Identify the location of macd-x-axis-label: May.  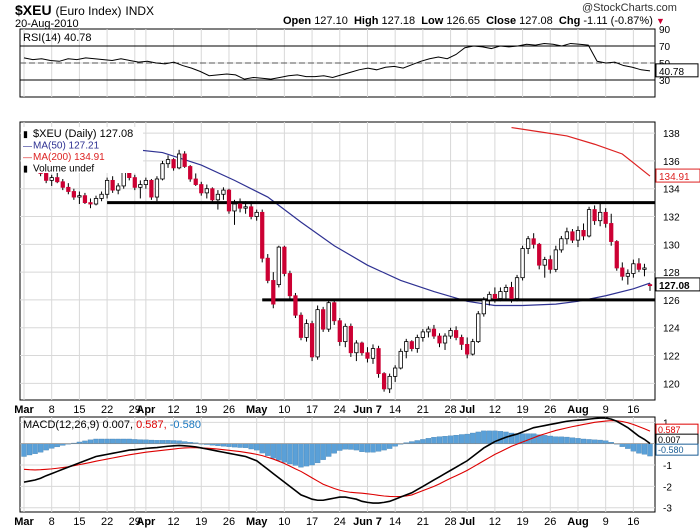
(257, 522).